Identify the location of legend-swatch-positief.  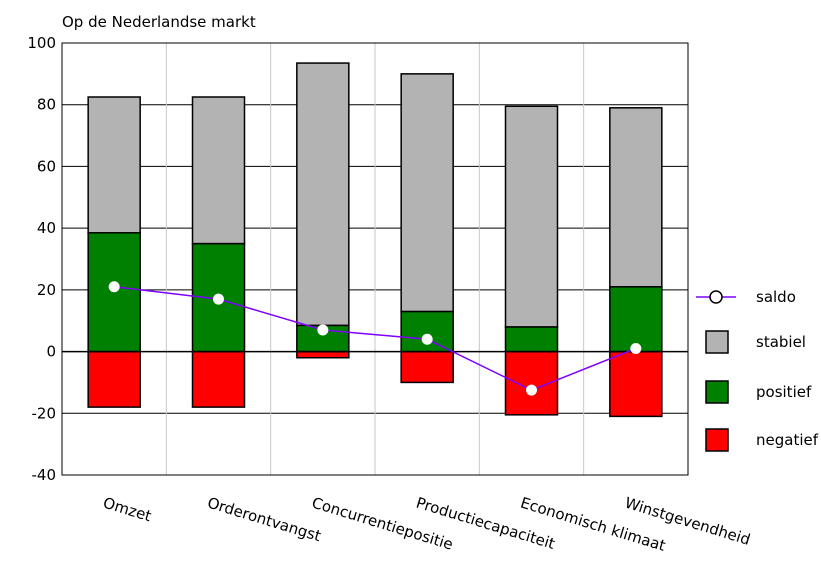
(717, 392).